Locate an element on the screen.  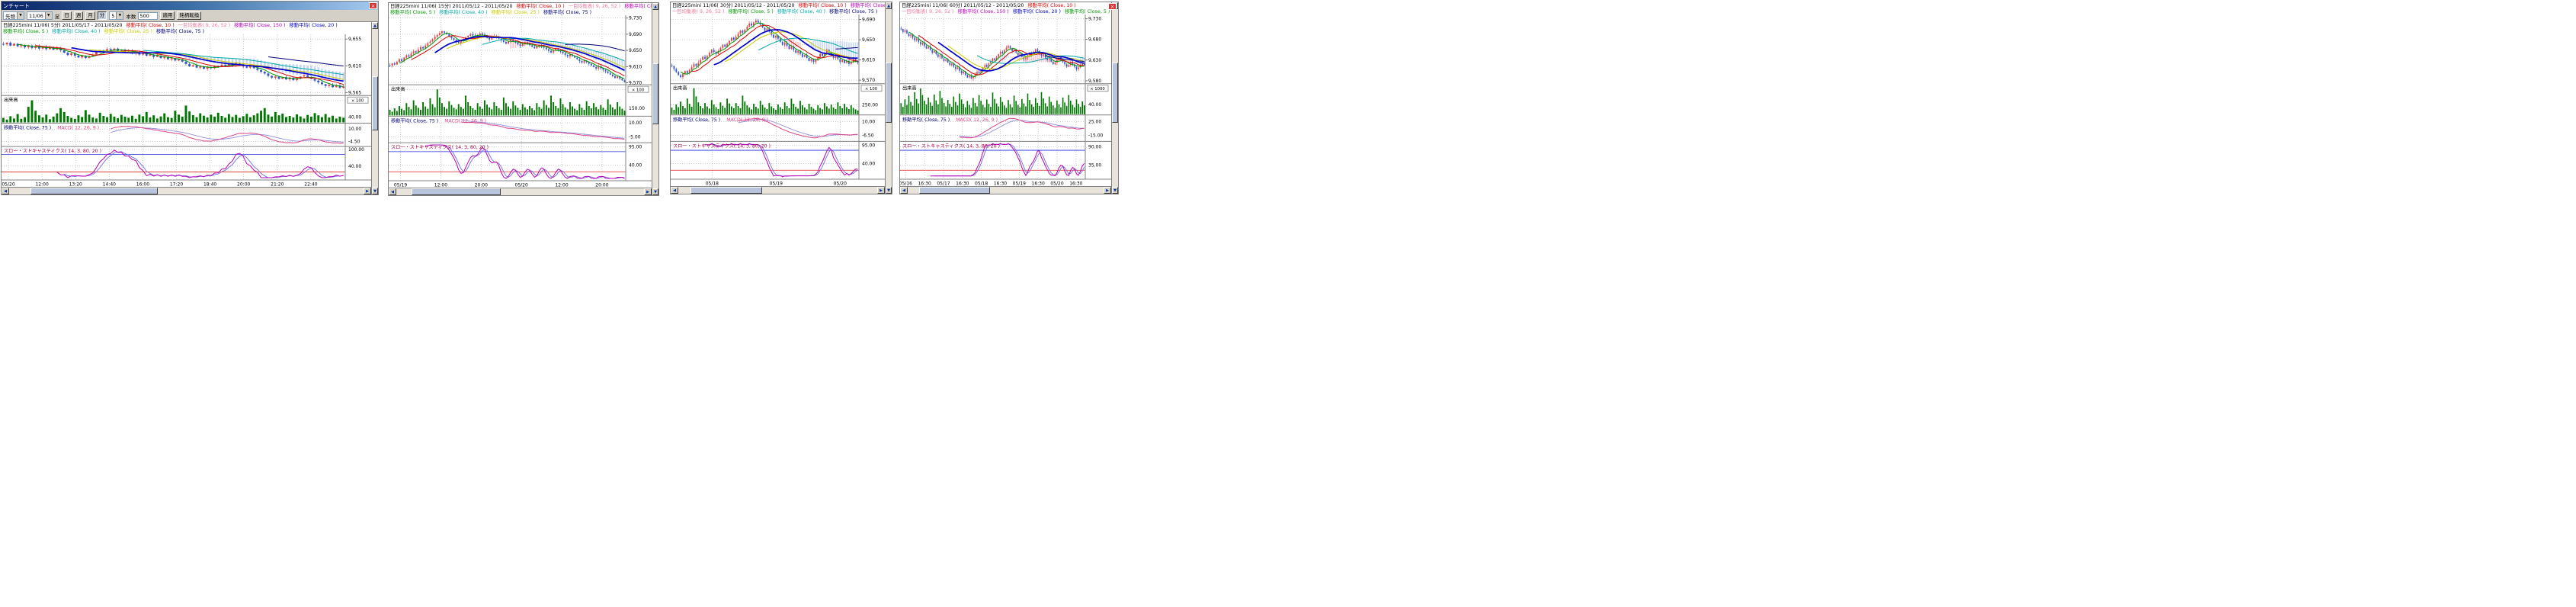
count-input is located at coordinates (148, 15).